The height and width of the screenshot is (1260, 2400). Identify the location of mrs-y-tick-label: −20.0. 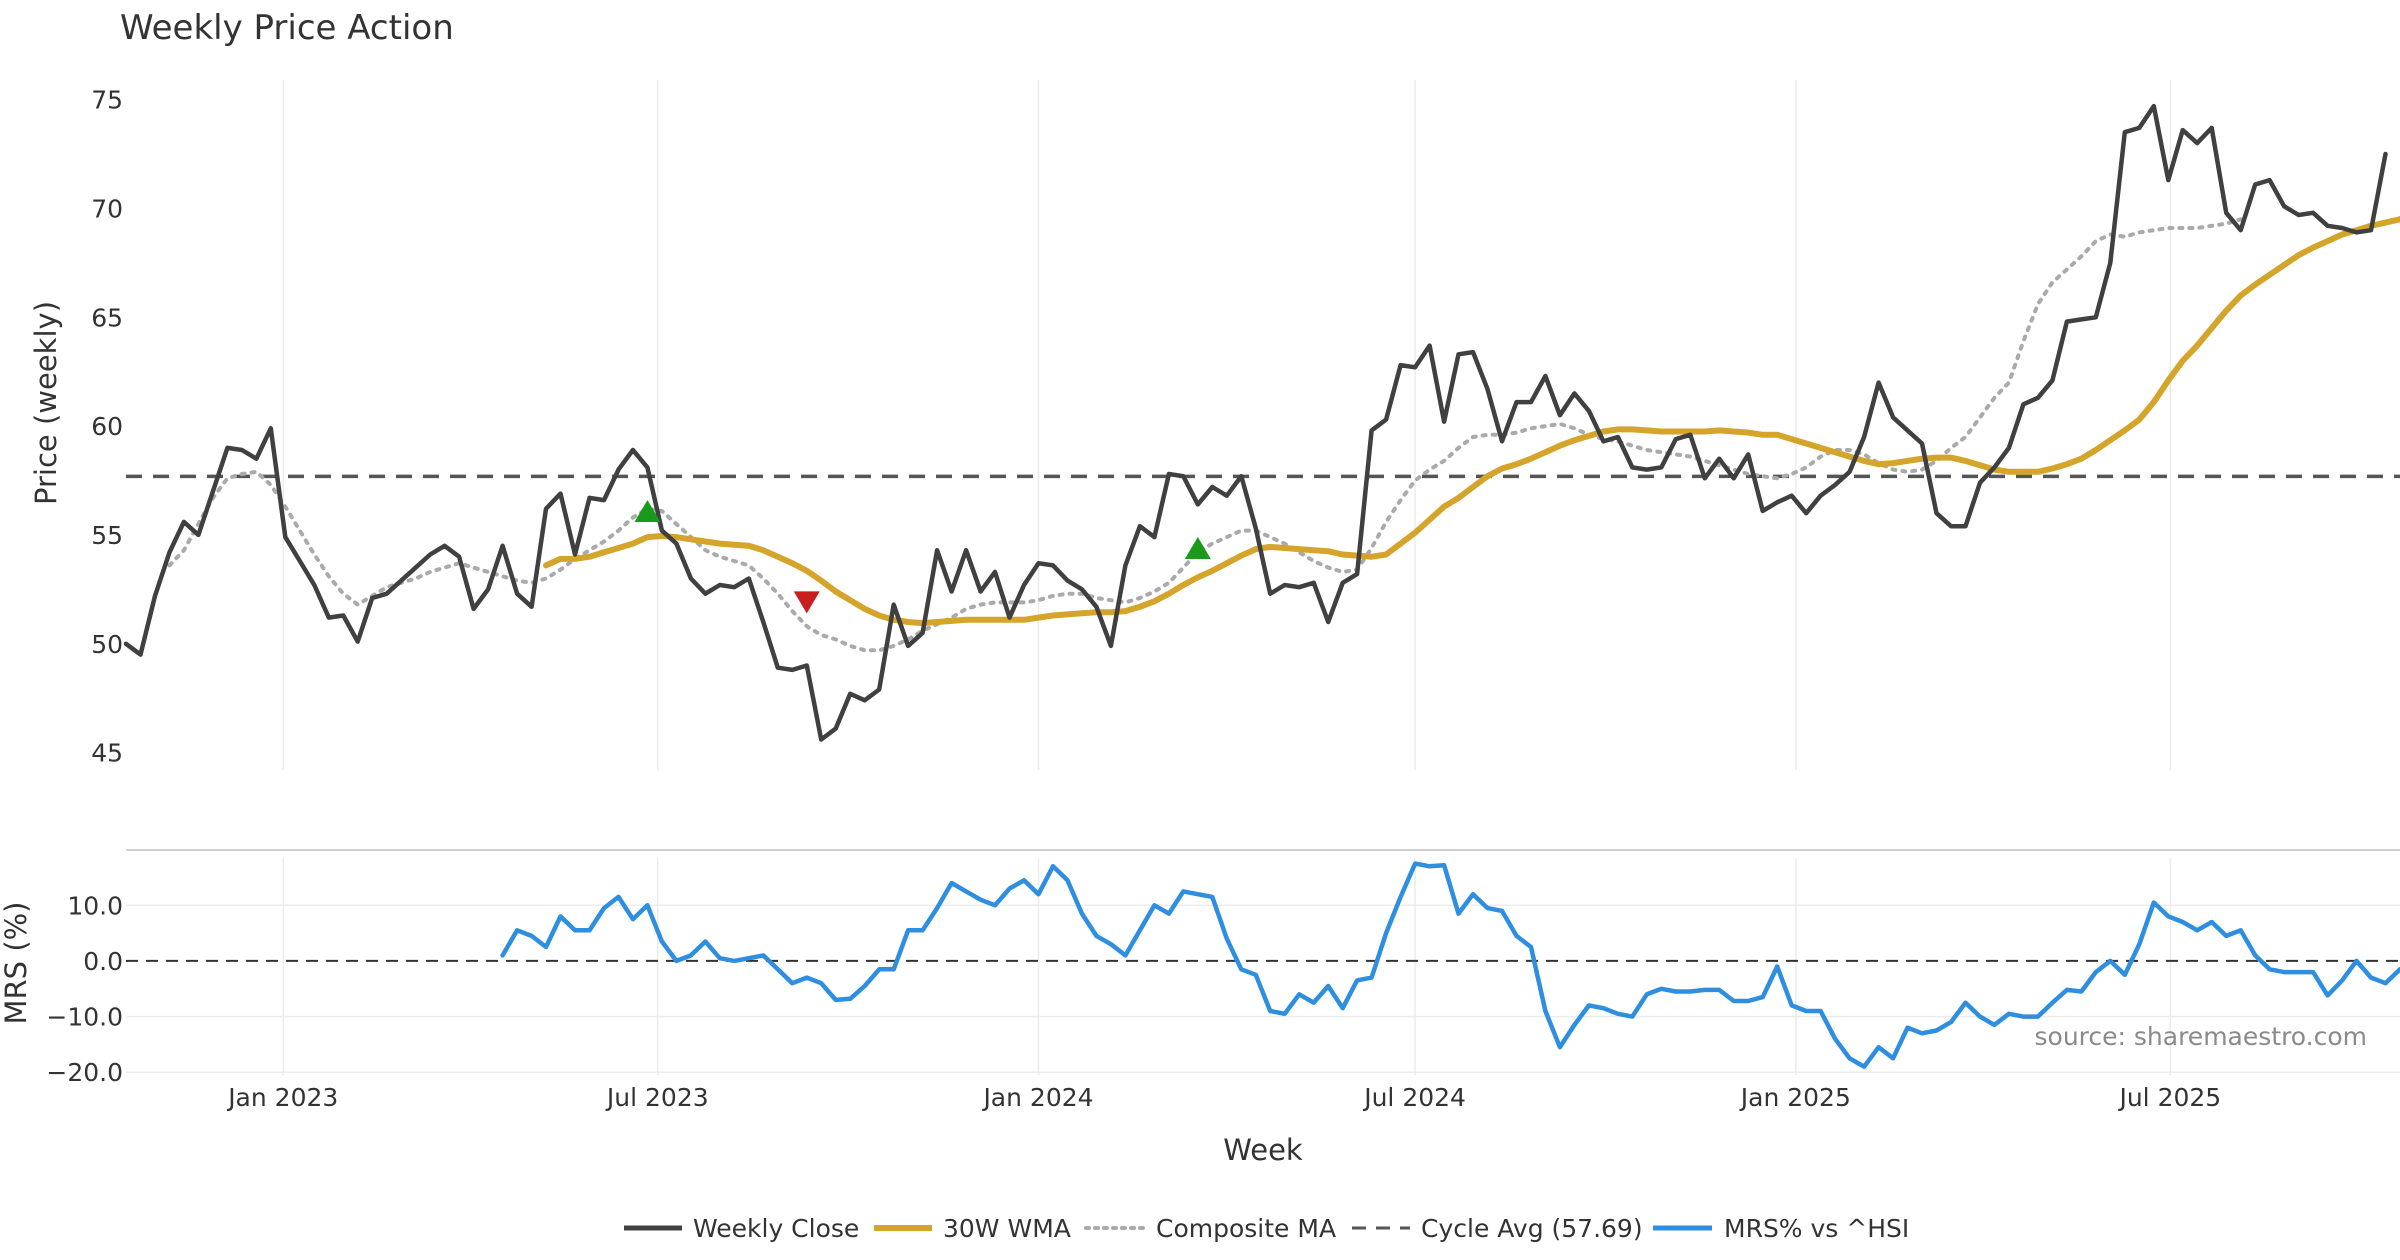
(84, 1072).